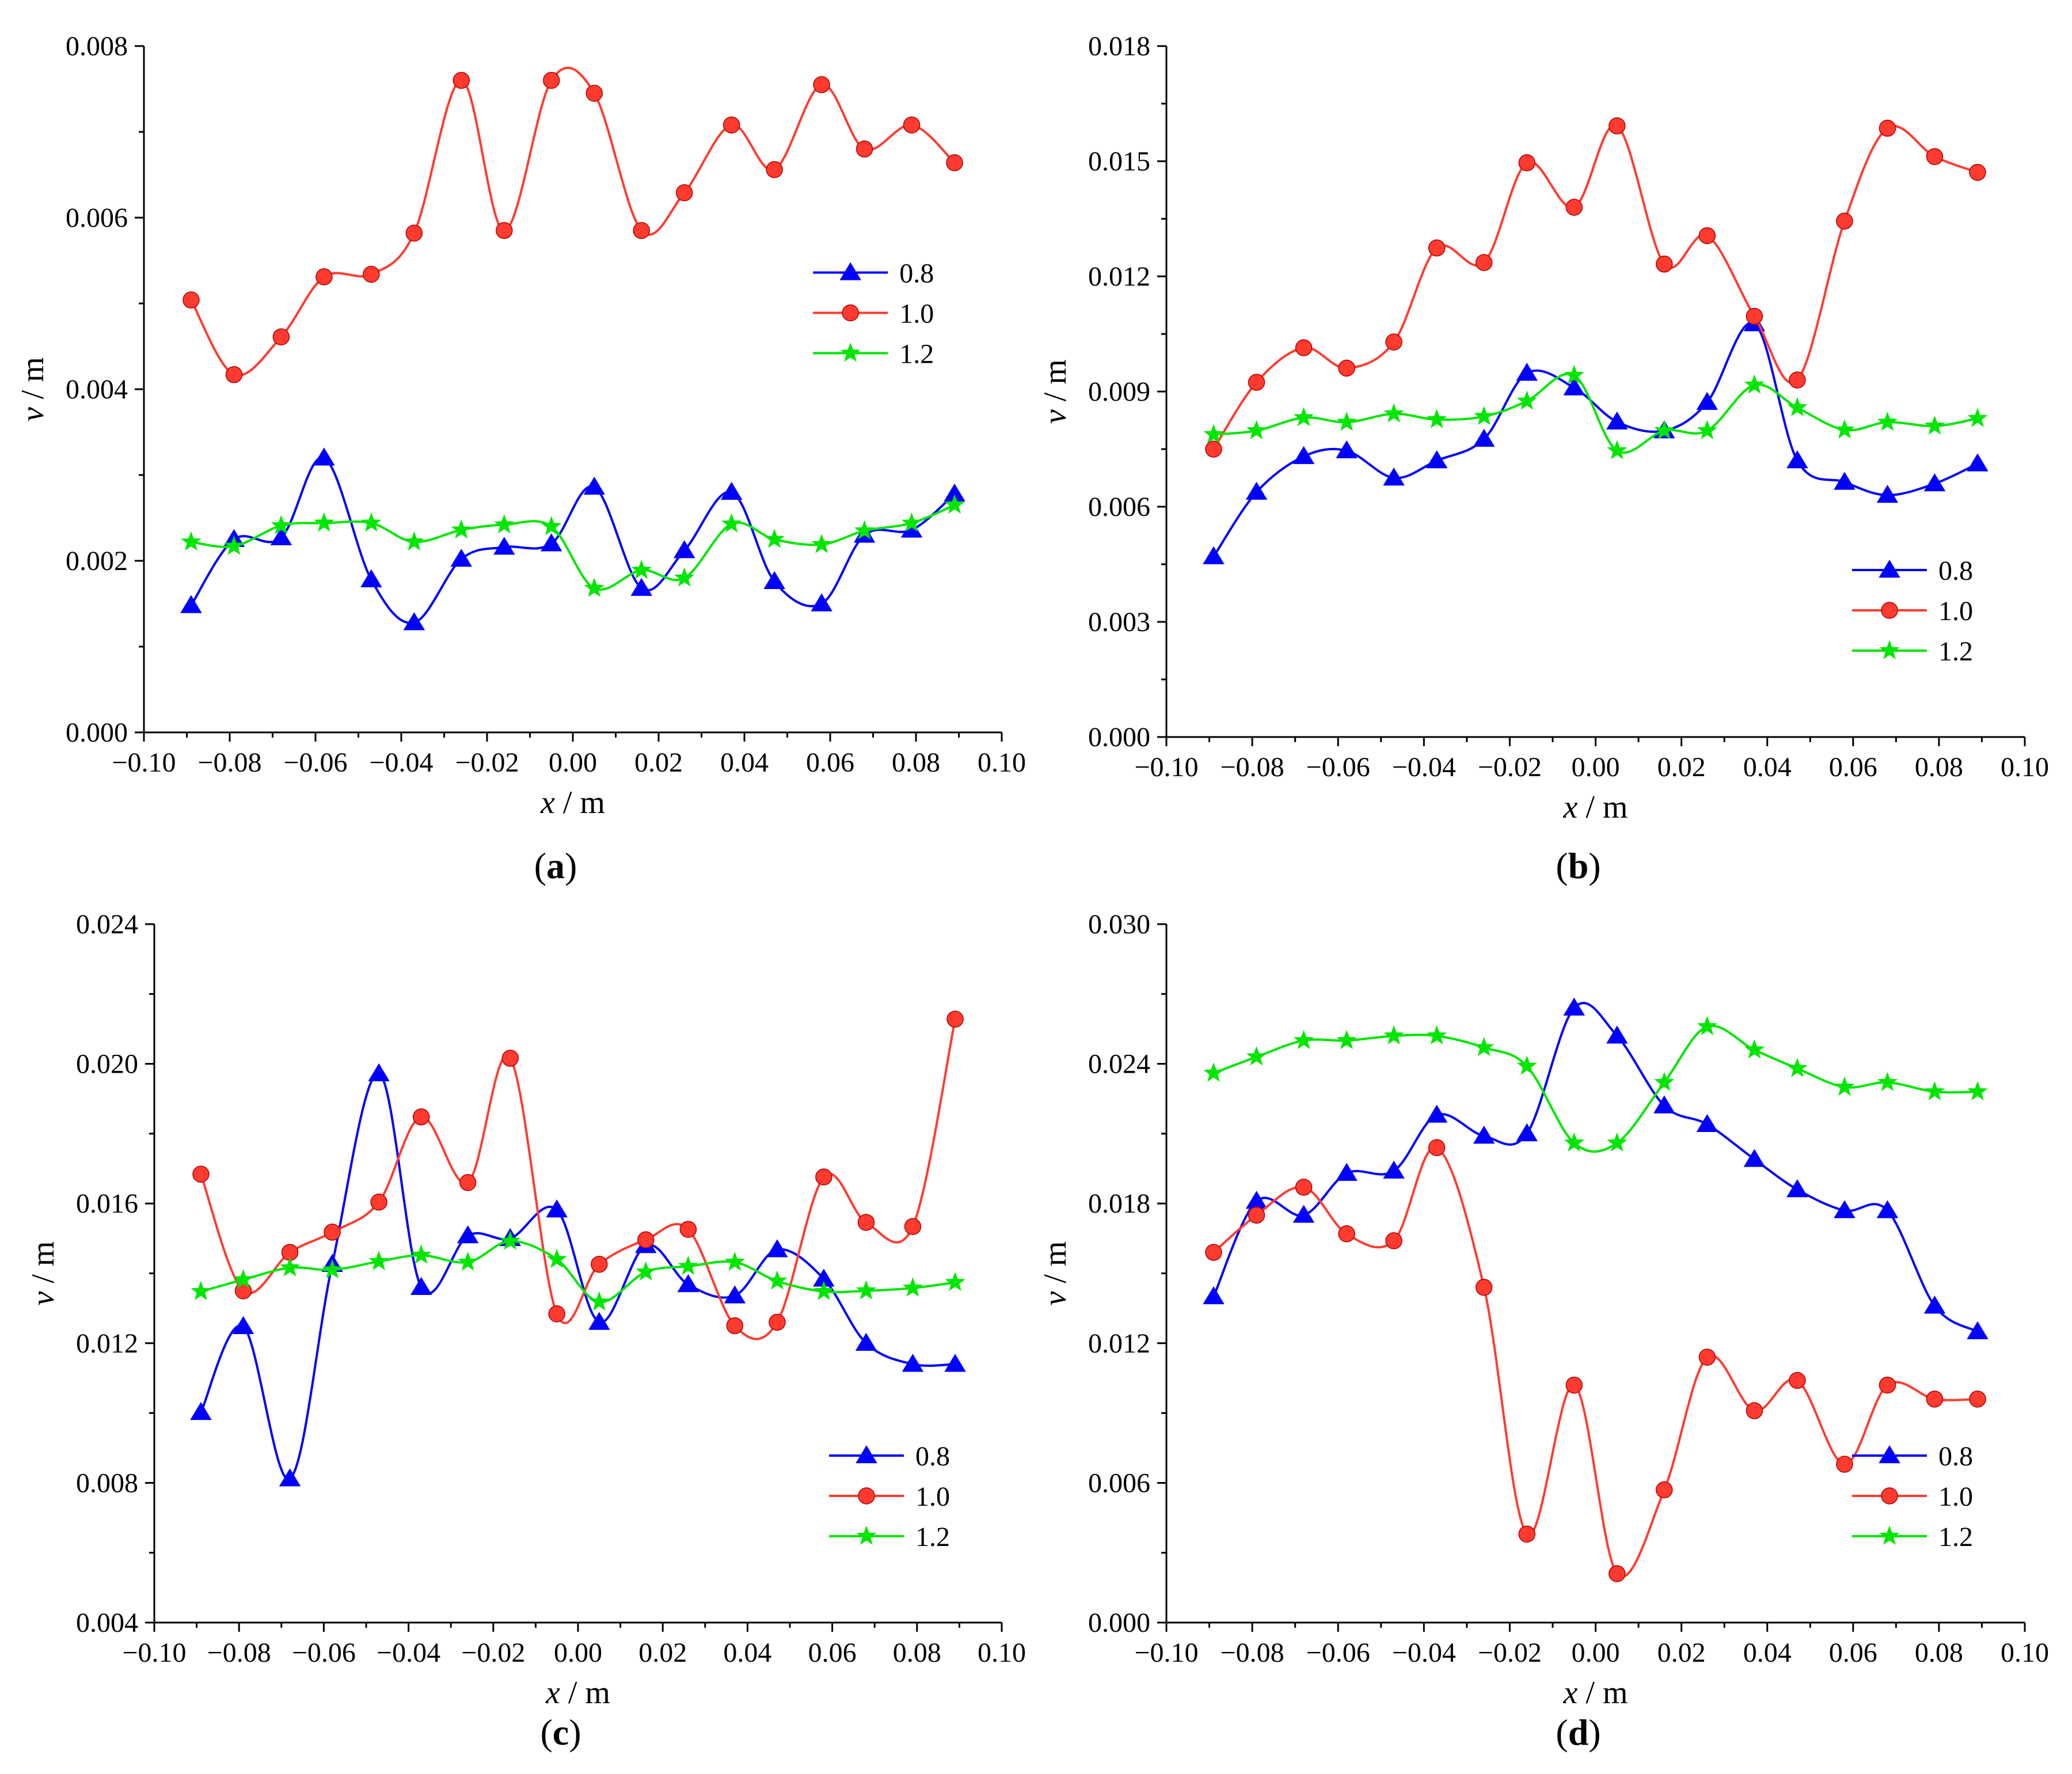  Describe the element at coordinates (1955, 571) in the screenshot. I see `legend-label: 0.8` at that location.